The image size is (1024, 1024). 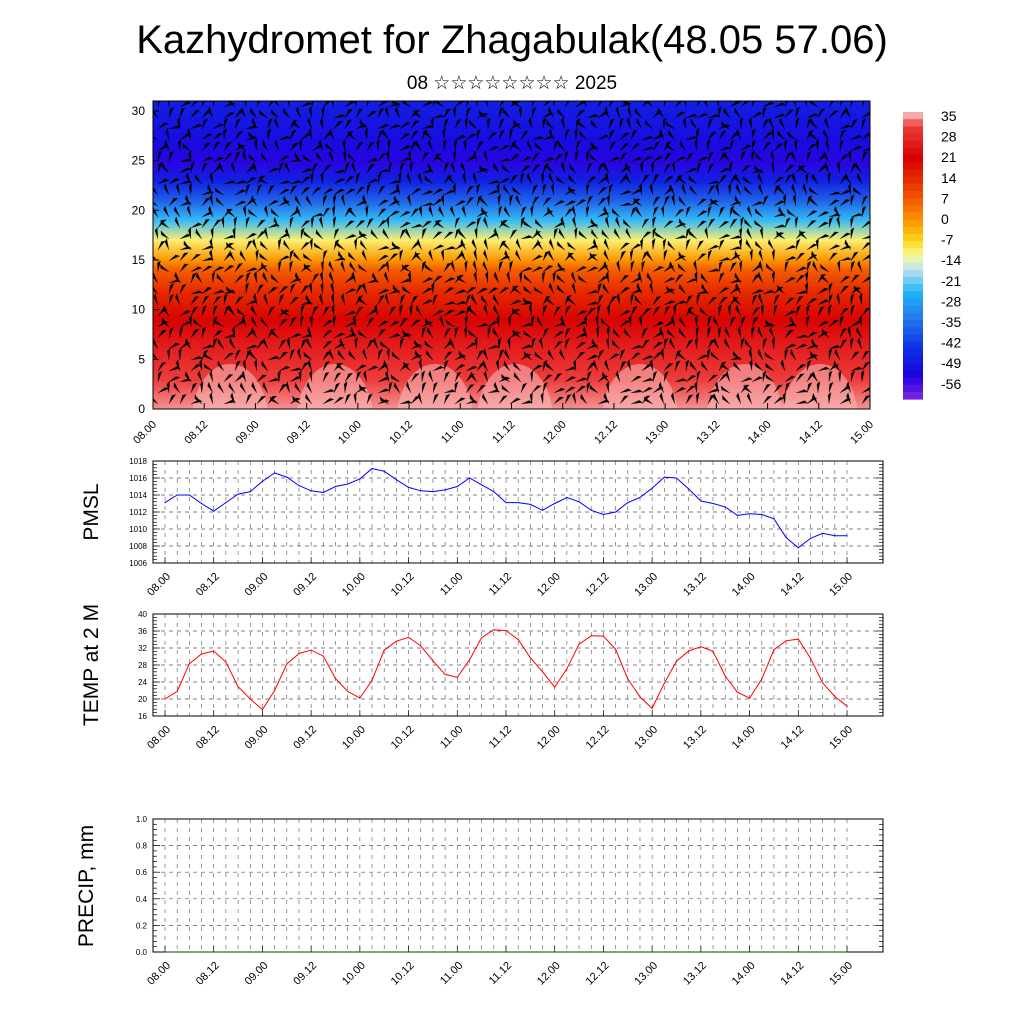 What do you see at coordinates (139, 310) in the screenshot?
I see `cross-section-y-tick-label: 10` at bounding box center [139, 310].